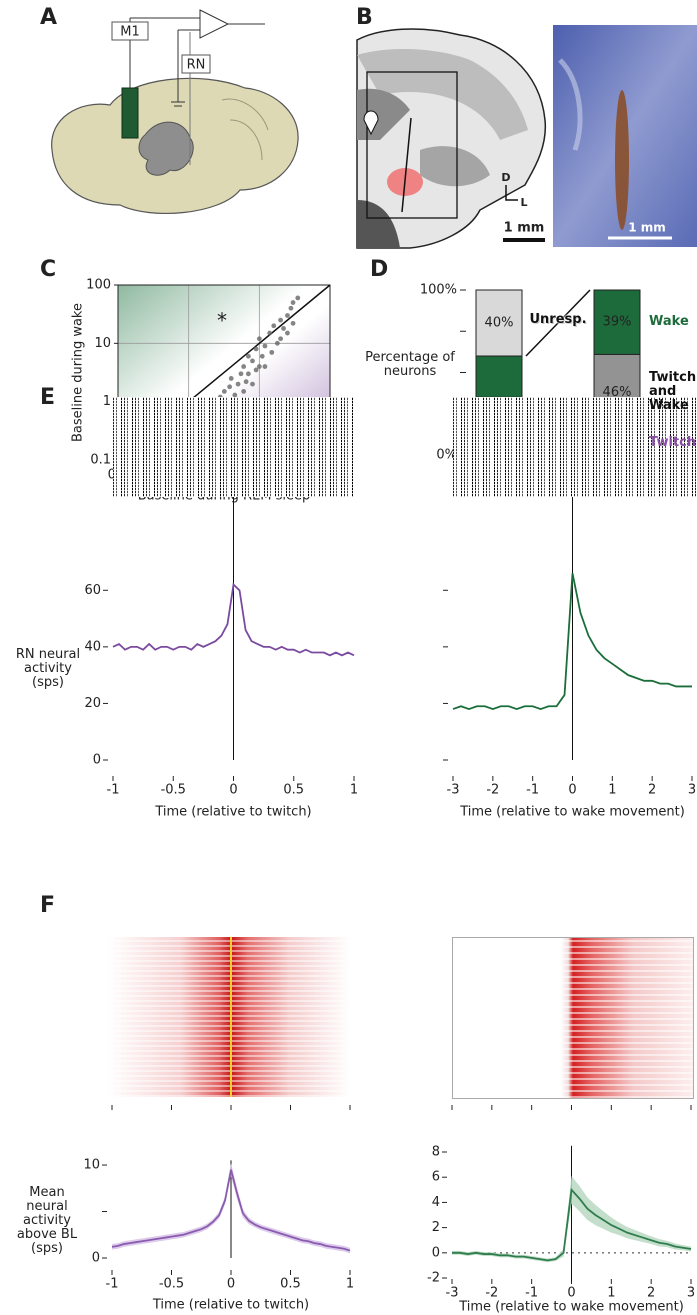  Describe the element at coordinates (410, 364) in the screenshot. I see `y-axis-label: Percentage of neurons` at that location.